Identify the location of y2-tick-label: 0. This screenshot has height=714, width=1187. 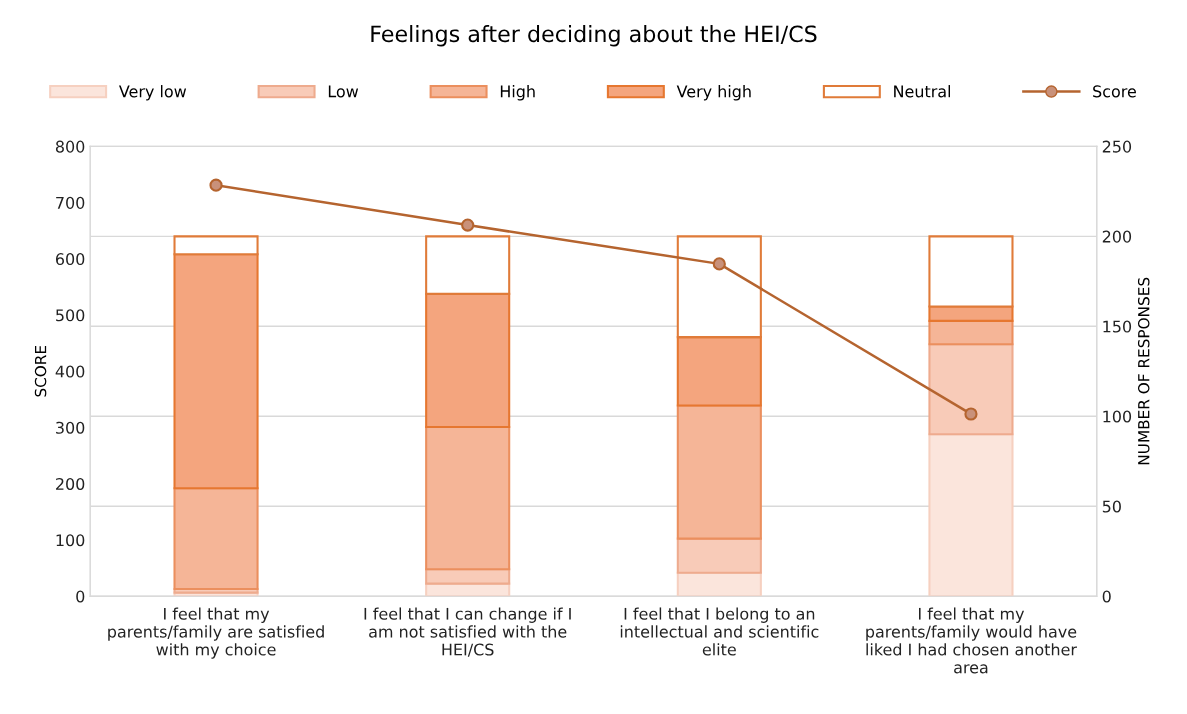
(1106, 596).